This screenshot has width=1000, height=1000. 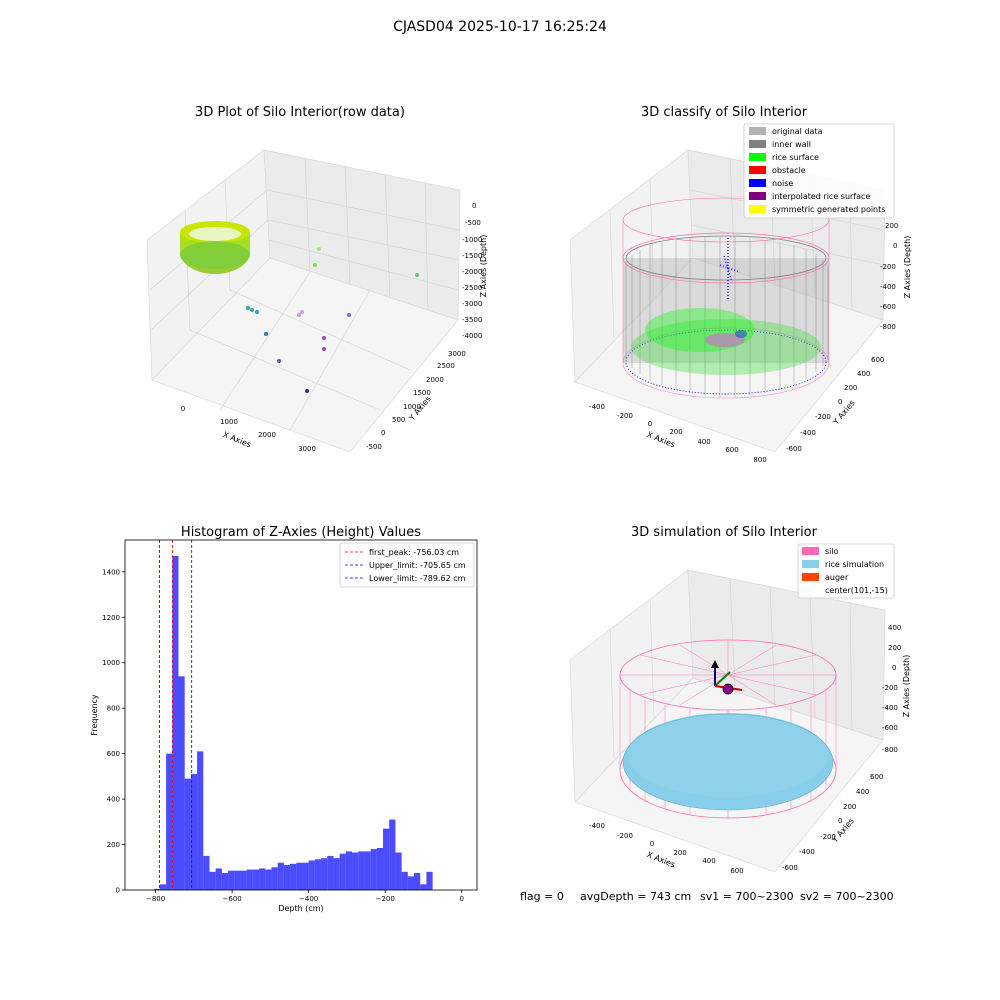 I want to click on svg-text: 1500, so click(x=422, y=393).